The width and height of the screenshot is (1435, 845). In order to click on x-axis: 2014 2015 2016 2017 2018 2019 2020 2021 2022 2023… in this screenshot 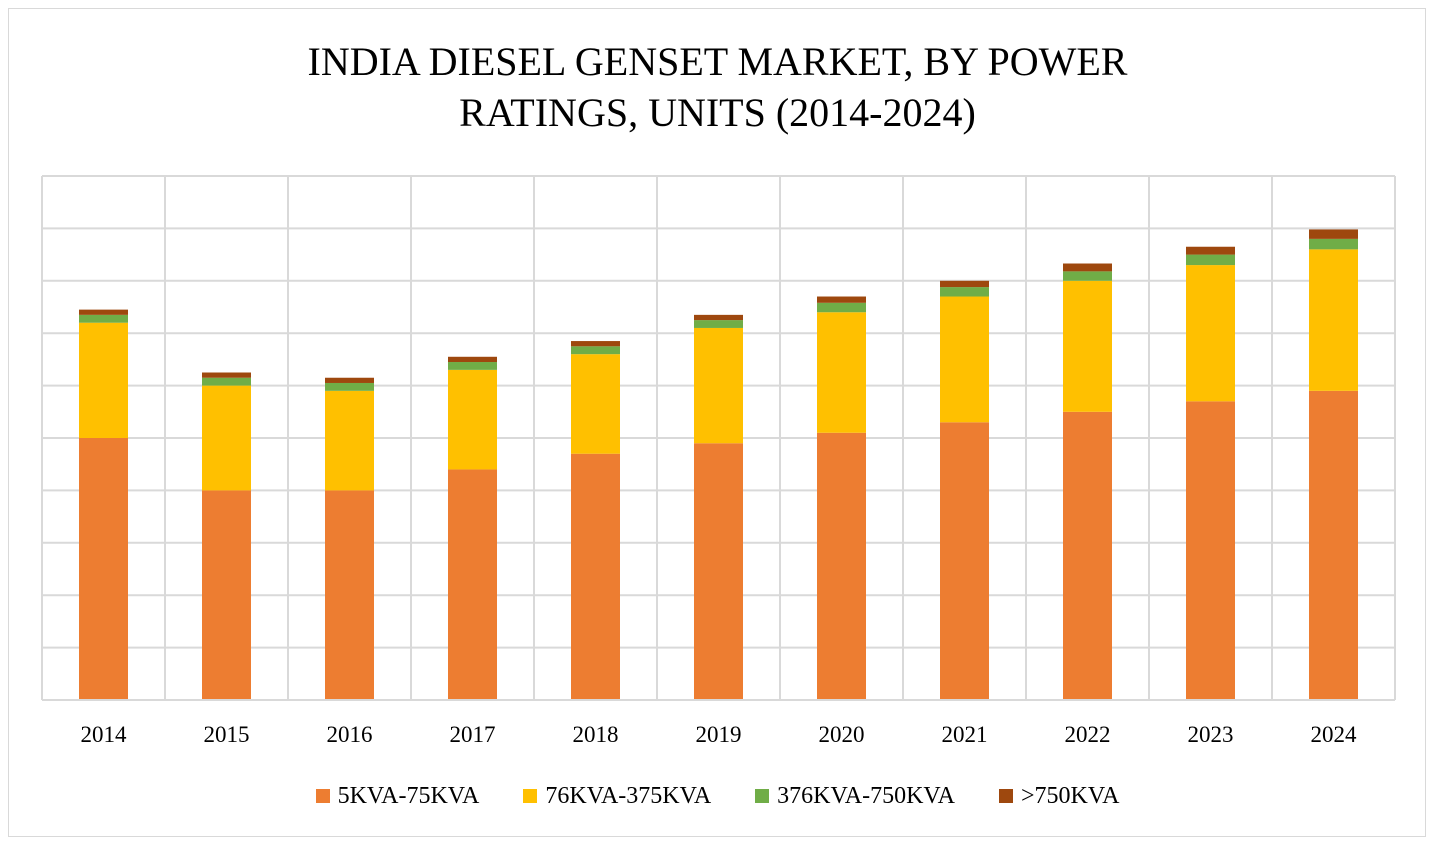, I will do `click(718, 723)`.